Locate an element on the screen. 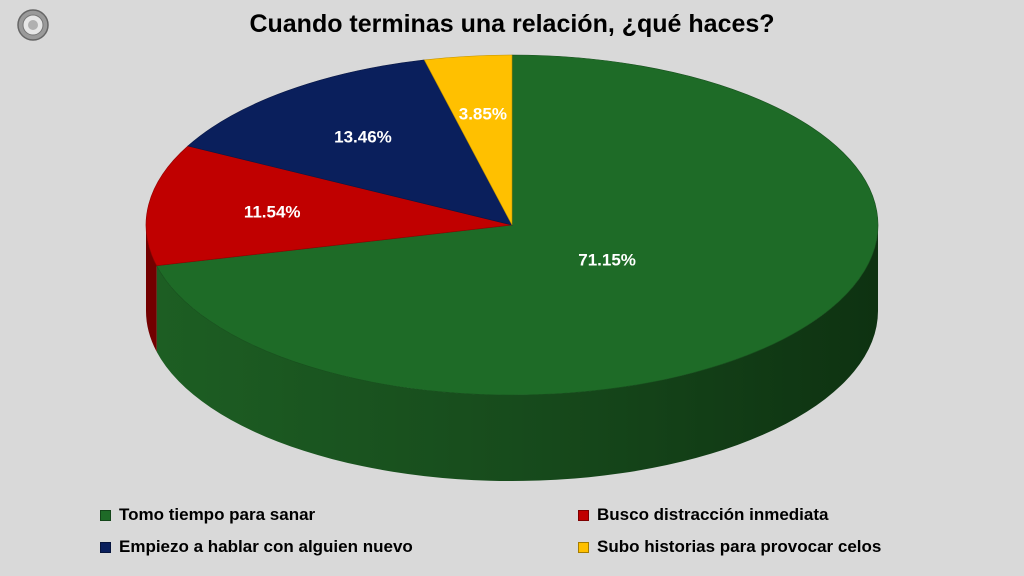  pie-slice-side is located at coordinates (151, 288).